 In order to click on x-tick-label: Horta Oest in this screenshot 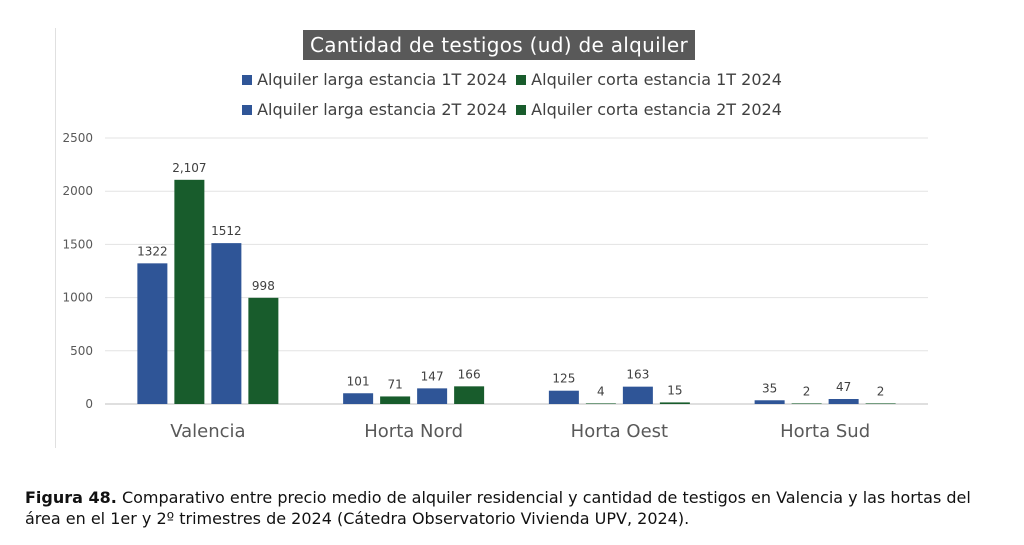, I will do `click(619, 431)`.